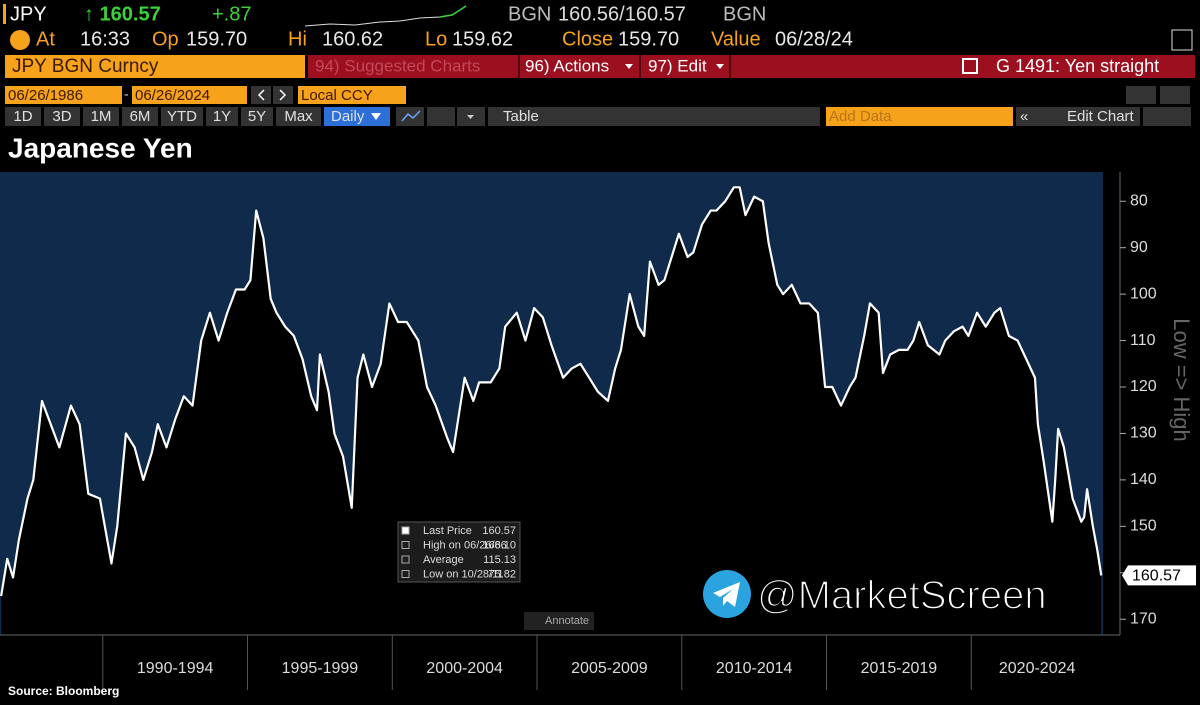  I want to click on stats-value: 160.57, so click(499, 531).